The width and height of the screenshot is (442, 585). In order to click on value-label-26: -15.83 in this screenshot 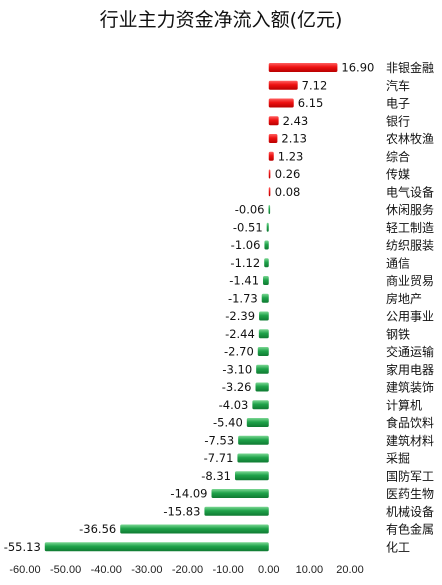, I will do `click(181, 511)`.